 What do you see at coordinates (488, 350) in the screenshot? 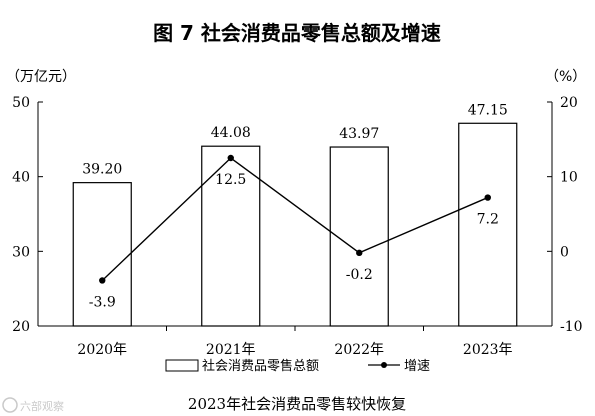
I see `x-tick-label: 2023年` at bounding box center [488, 350].